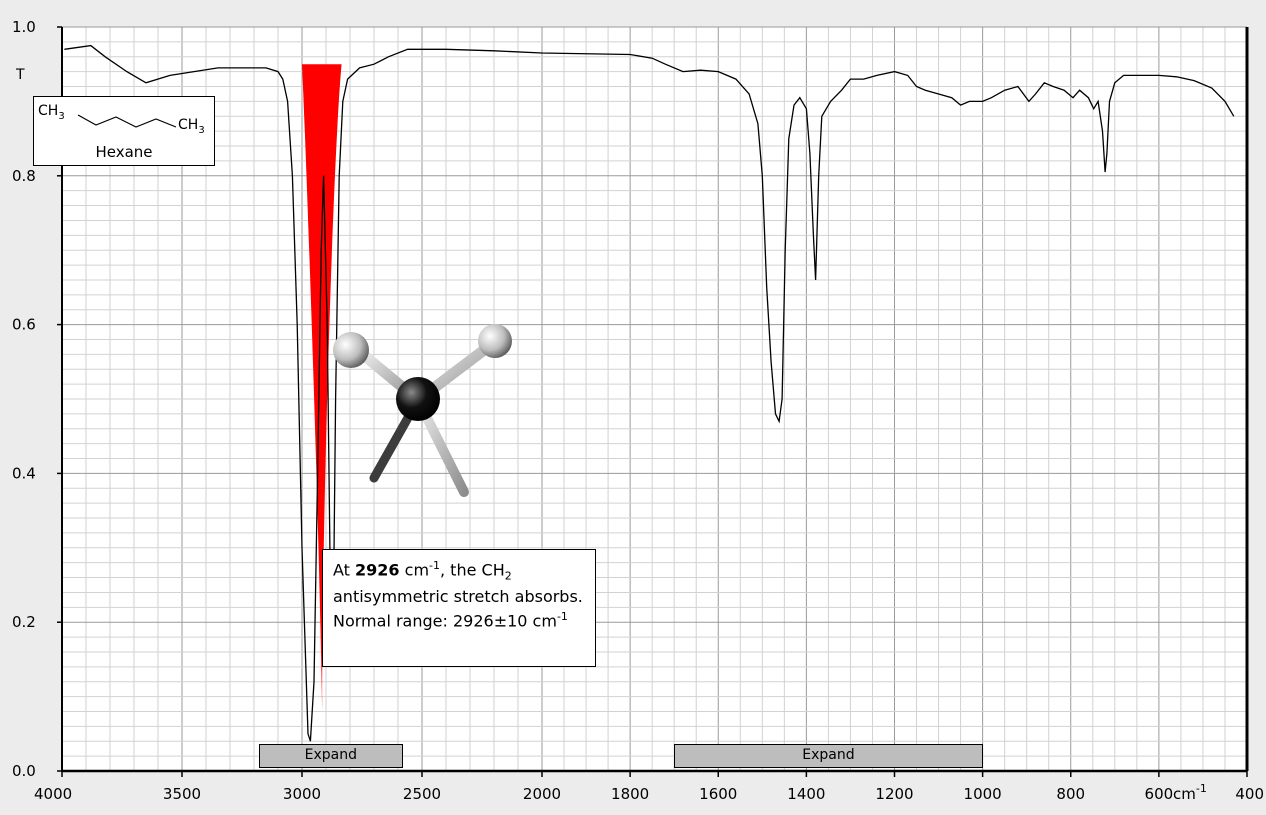 The height and width of the screenshot is (815, 1266). Describe the element at coordinates (302, 794) in the screenshot. I see `x-tick-label: 3000` at that location.